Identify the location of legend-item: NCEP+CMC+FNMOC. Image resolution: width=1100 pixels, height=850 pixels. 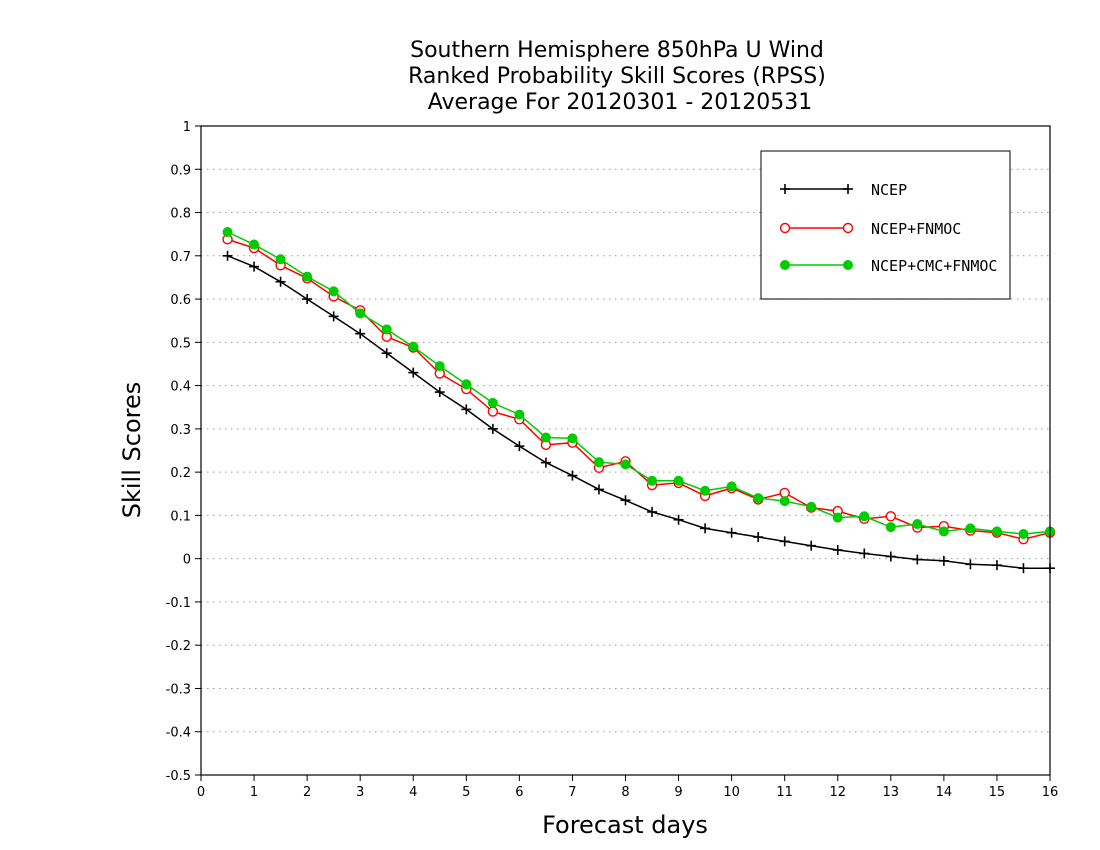
(888, 266).